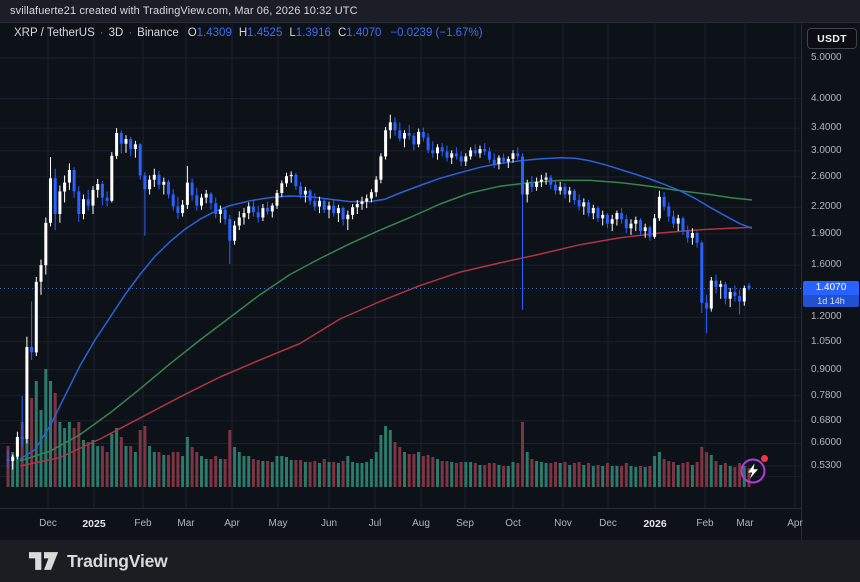  Describe the element at coordinates (375, 523) in the screenshot. I see `time-tick-label: Jul` at that location.